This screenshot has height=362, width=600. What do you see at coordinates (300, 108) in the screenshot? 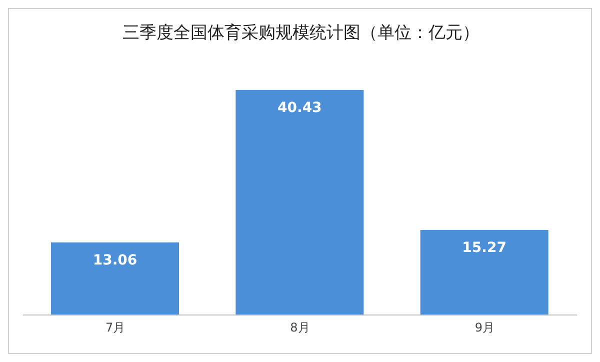
I see `data-label: 40.43` at bounding box center [300, 108].